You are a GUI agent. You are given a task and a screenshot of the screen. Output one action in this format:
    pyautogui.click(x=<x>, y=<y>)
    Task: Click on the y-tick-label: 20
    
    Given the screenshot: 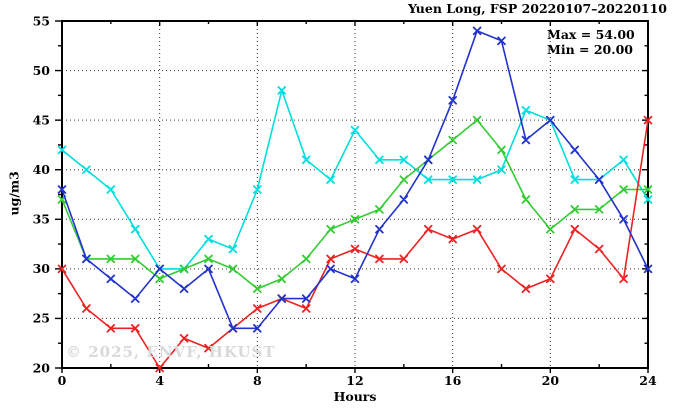 What is the action you would take?
    pyautogui.click(x=42, y=367)
    